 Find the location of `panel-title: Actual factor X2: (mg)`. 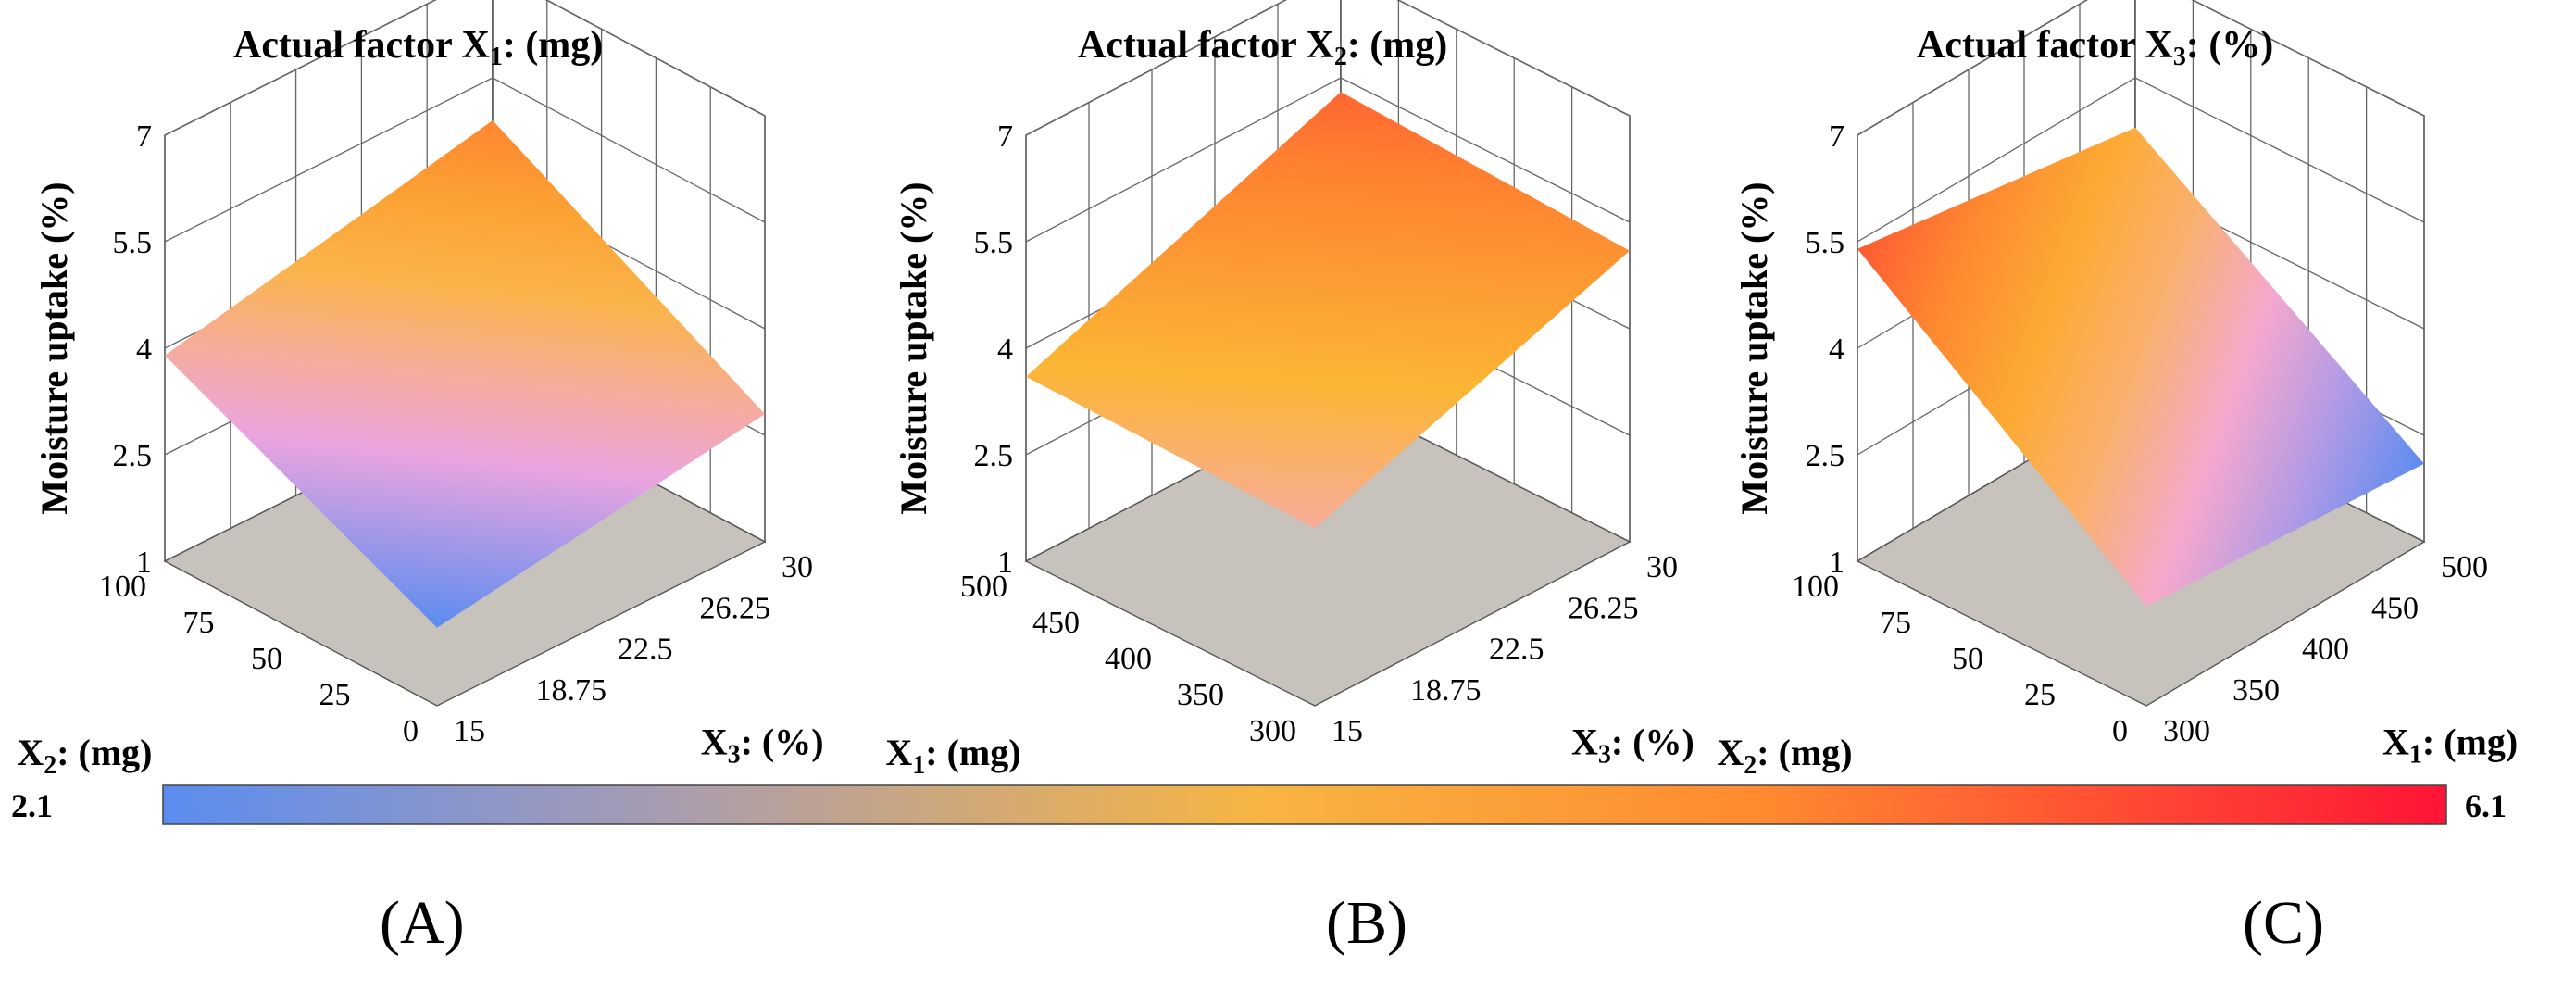

panel-title: Actual factor X2: (mg) is located at coordinates (1262, 47).